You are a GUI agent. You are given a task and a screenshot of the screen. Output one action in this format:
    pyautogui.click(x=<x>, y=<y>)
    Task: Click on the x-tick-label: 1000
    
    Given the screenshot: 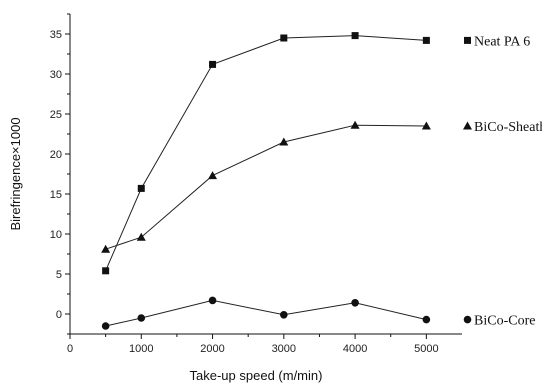 What is the action you would take?
    pyautogui.click(x=141, y=349)
    